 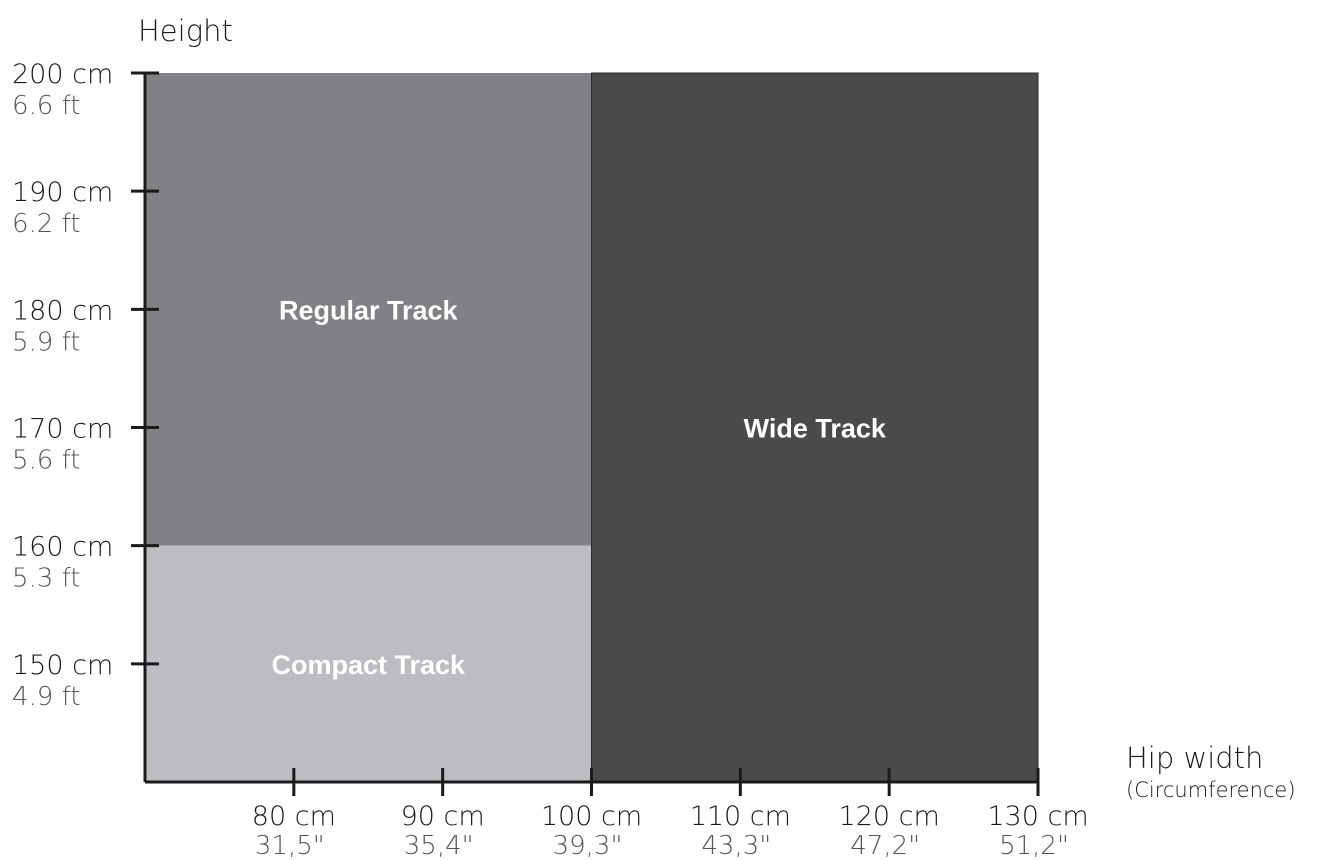 What do you see at coordinates (62, 310) in the screenshot?
I see `y-tick-label: 180 cm` at bounding box center [62, 310].